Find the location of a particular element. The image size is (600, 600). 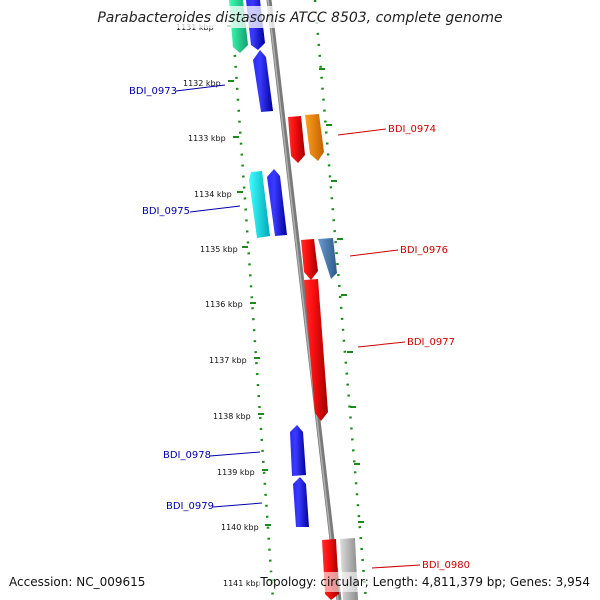

tick-label-1137: 1137 kbp is located at coordinates (228, 360).